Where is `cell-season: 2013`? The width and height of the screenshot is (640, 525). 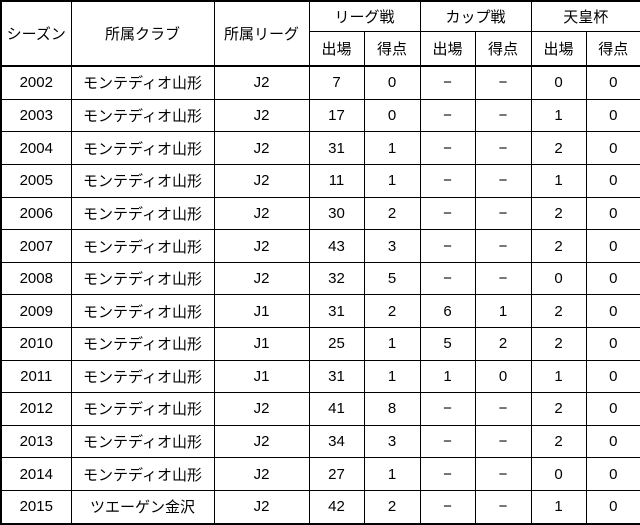 cell-season: 2013 is located at coordinates (36, 441).